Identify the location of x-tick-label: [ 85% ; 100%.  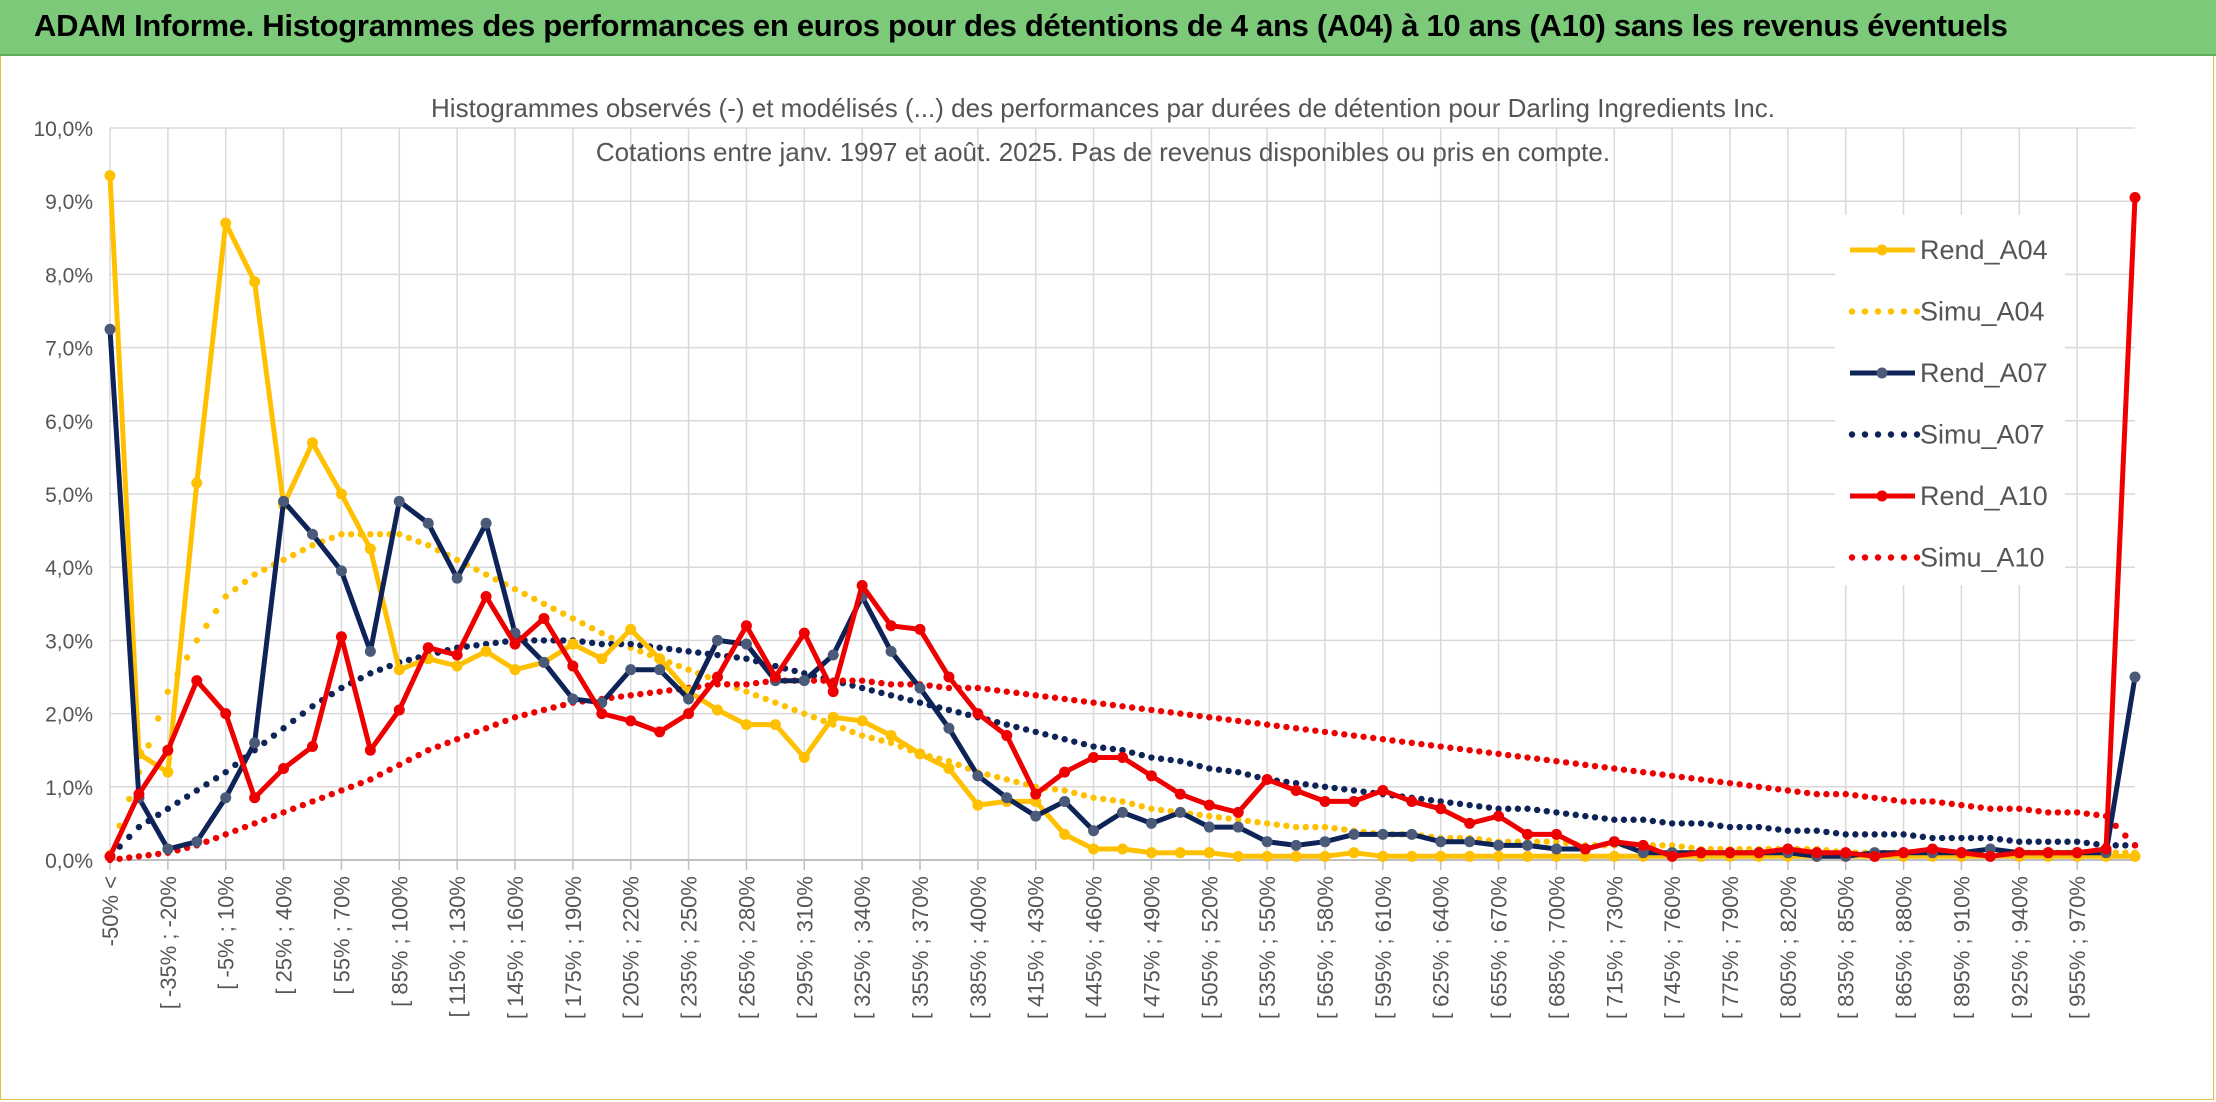
(399, 941).